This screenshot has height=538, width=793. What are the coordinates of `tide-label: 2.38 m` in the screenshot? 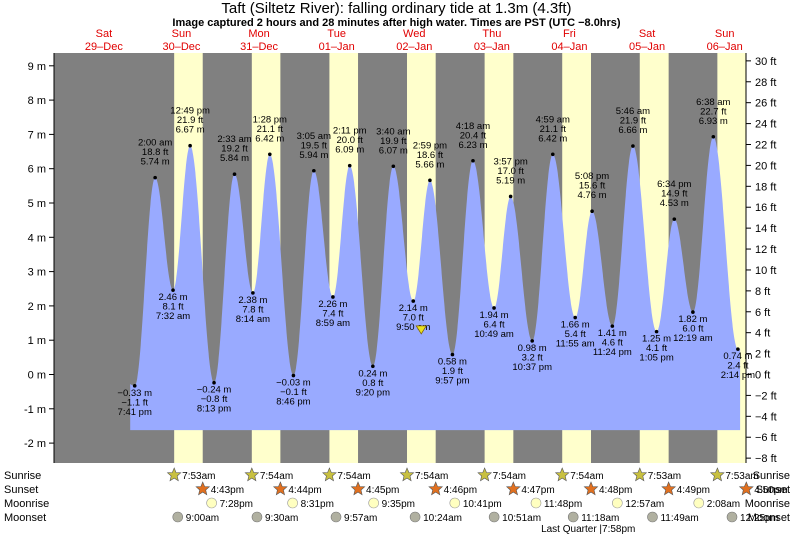 It's located at (252, 300).